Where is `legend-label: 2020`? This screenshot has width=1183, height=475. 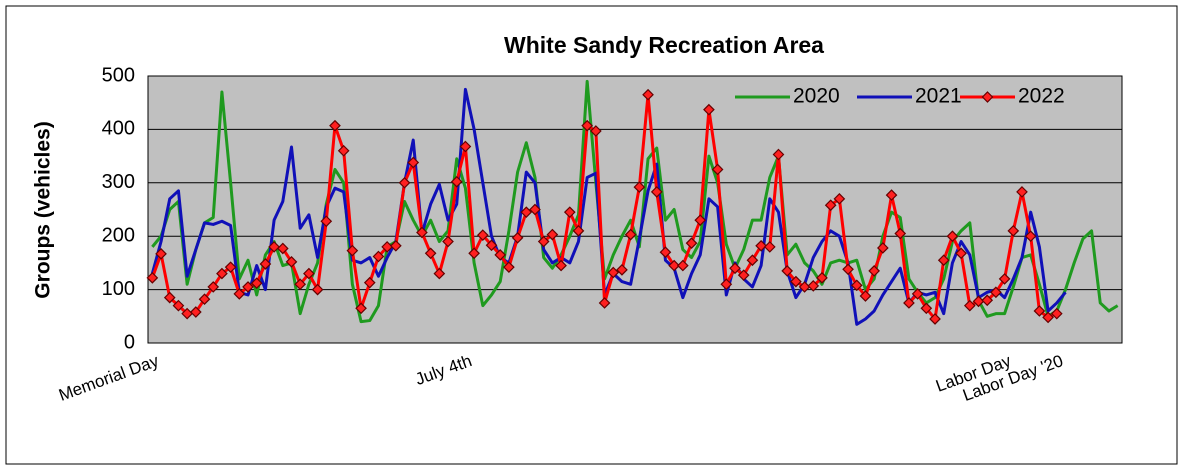
legend-label: 2020 is located at coordinates (816, 96).